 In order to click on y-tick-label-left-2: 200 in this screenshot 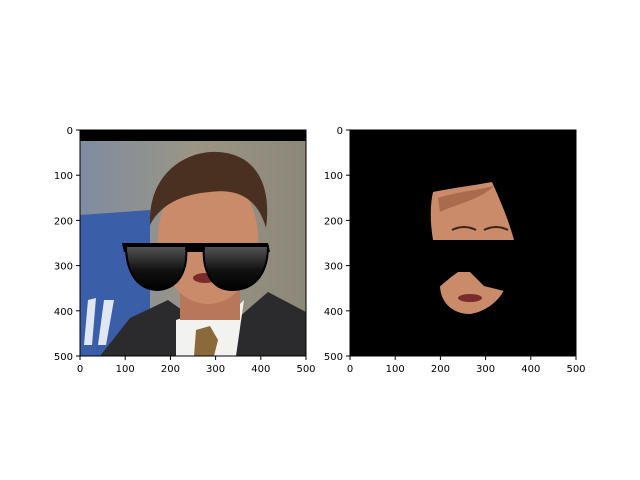, I will do `click(63, 221)`.